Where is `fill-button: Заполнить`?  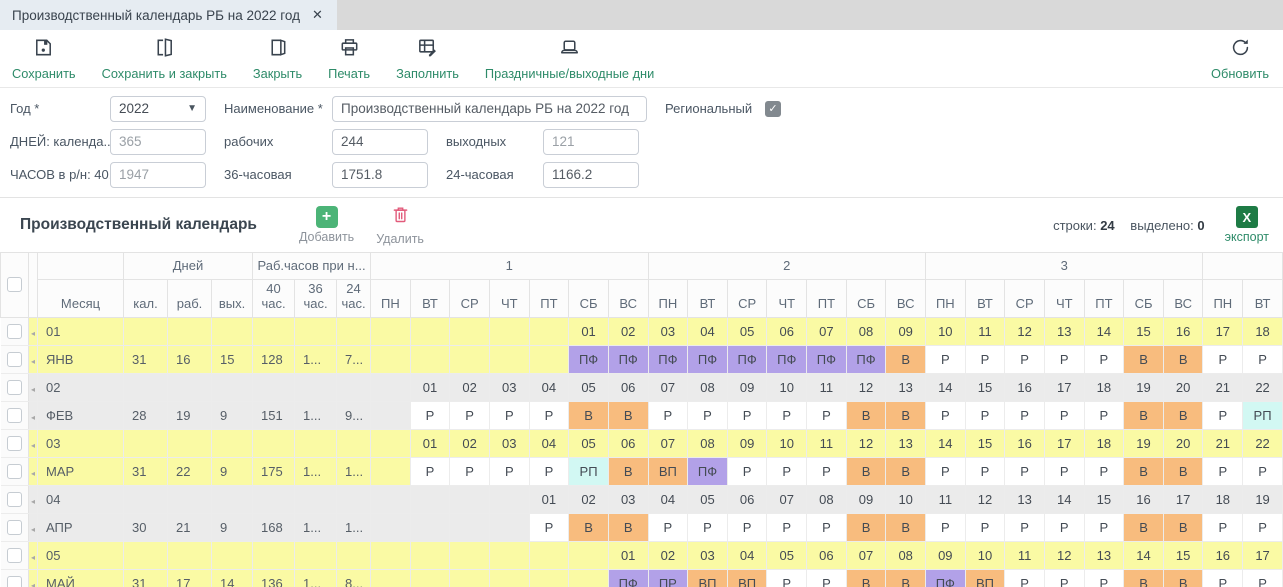
fill-button: Заполнить is located at coordinates (427, 58).